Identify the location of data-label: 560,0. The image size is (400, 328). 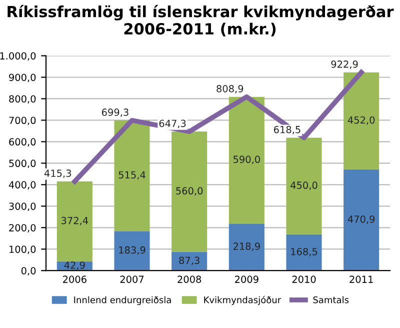
(189, 191).